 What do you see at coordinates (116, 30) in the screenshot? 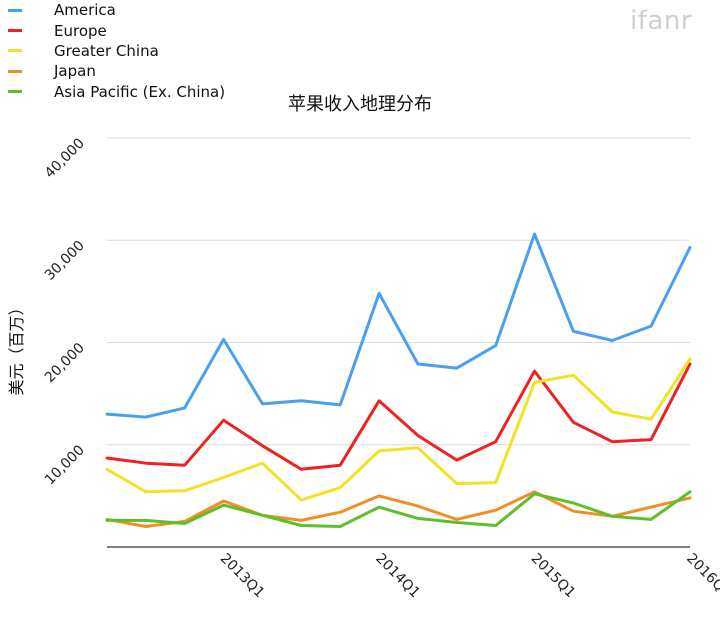
I see `legend-item: Europe` at bounding box center [116, 30].